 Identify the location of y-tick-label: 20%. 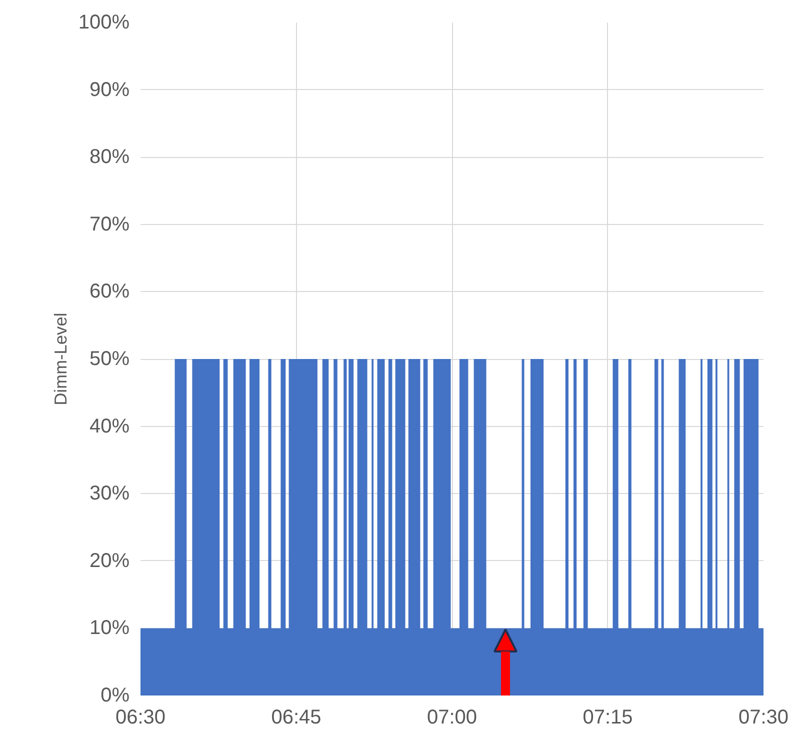
(109, 561).